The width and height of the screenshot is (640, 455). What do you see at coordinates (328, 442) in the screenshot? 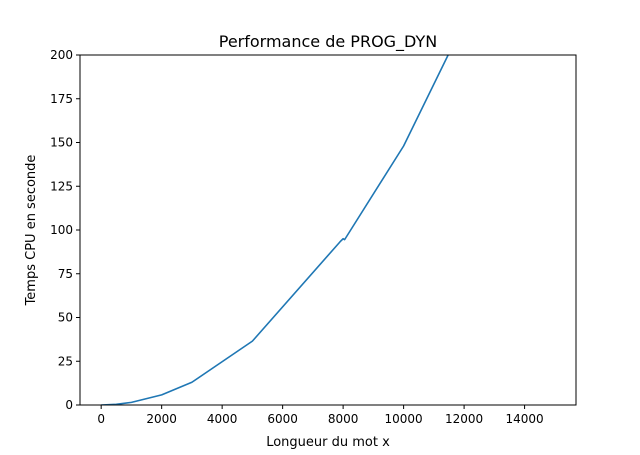
I see `x-axis-label: Longueur du mot x` at bounding box center [328, 442].